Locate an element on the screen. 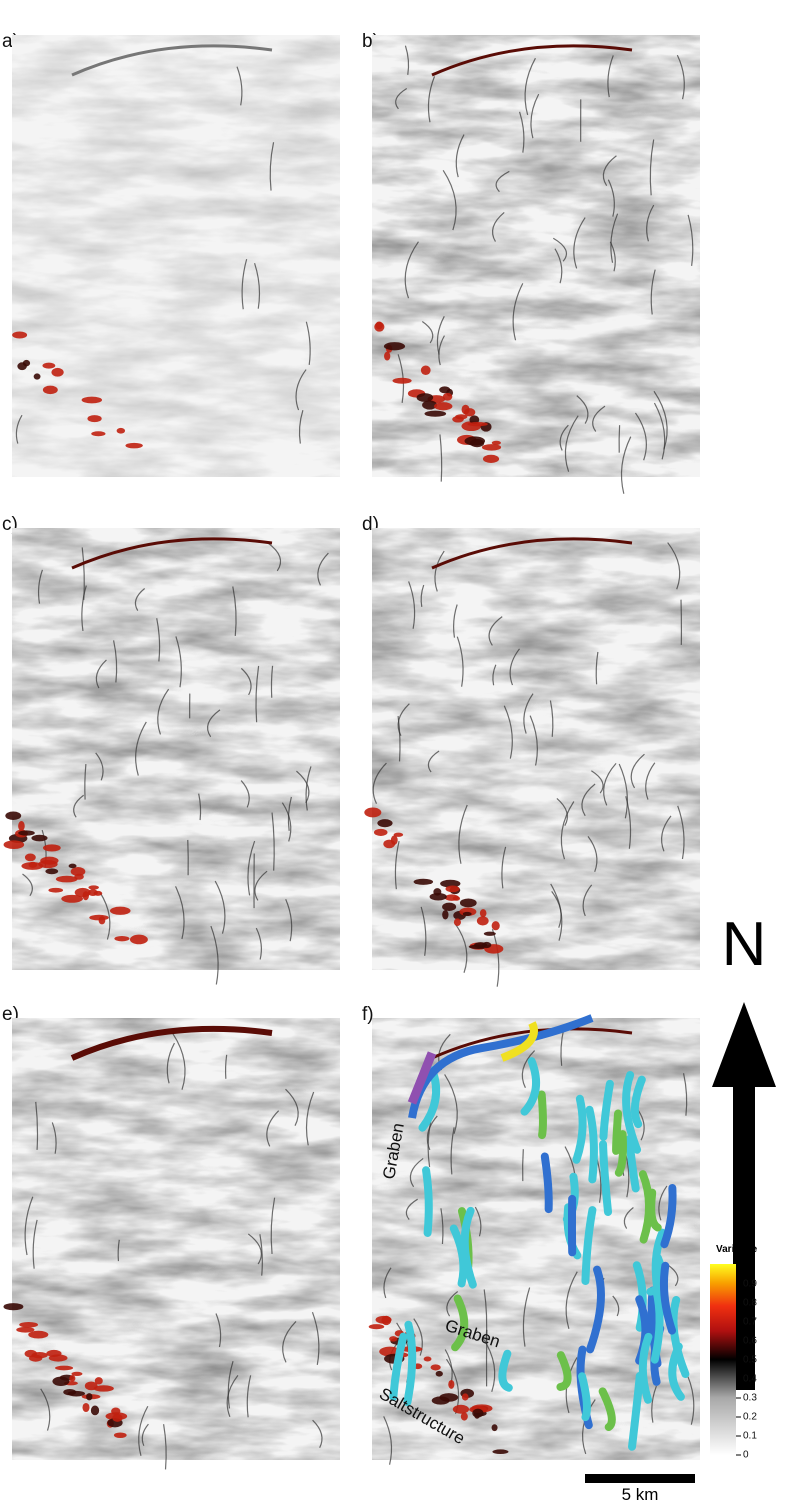 The width and height of the screenshot is (790, 1504). fault-sticks is located at coordinates (539, 1232).